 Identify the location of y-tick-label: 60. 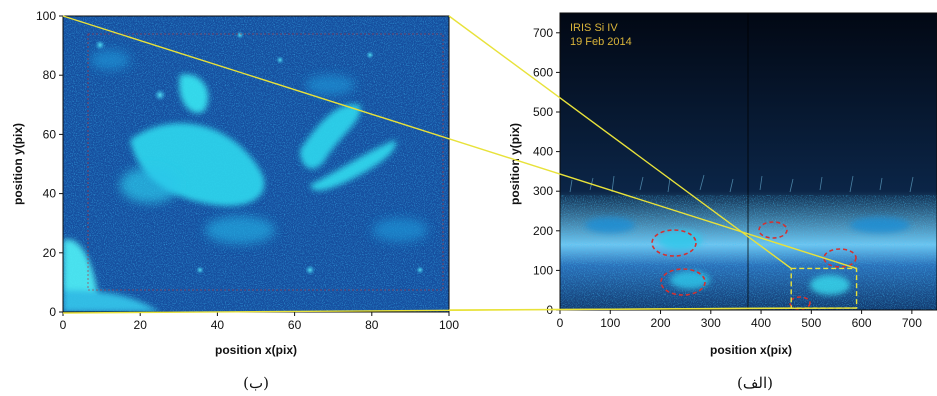
(50, 134).